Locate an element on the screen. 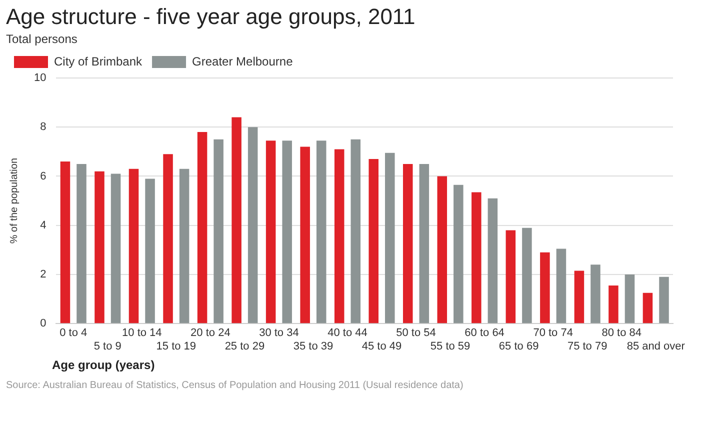 This screenshot has height=424, width=703. x-tick-label: 65 to 69 is located at coordinates (518, 346).